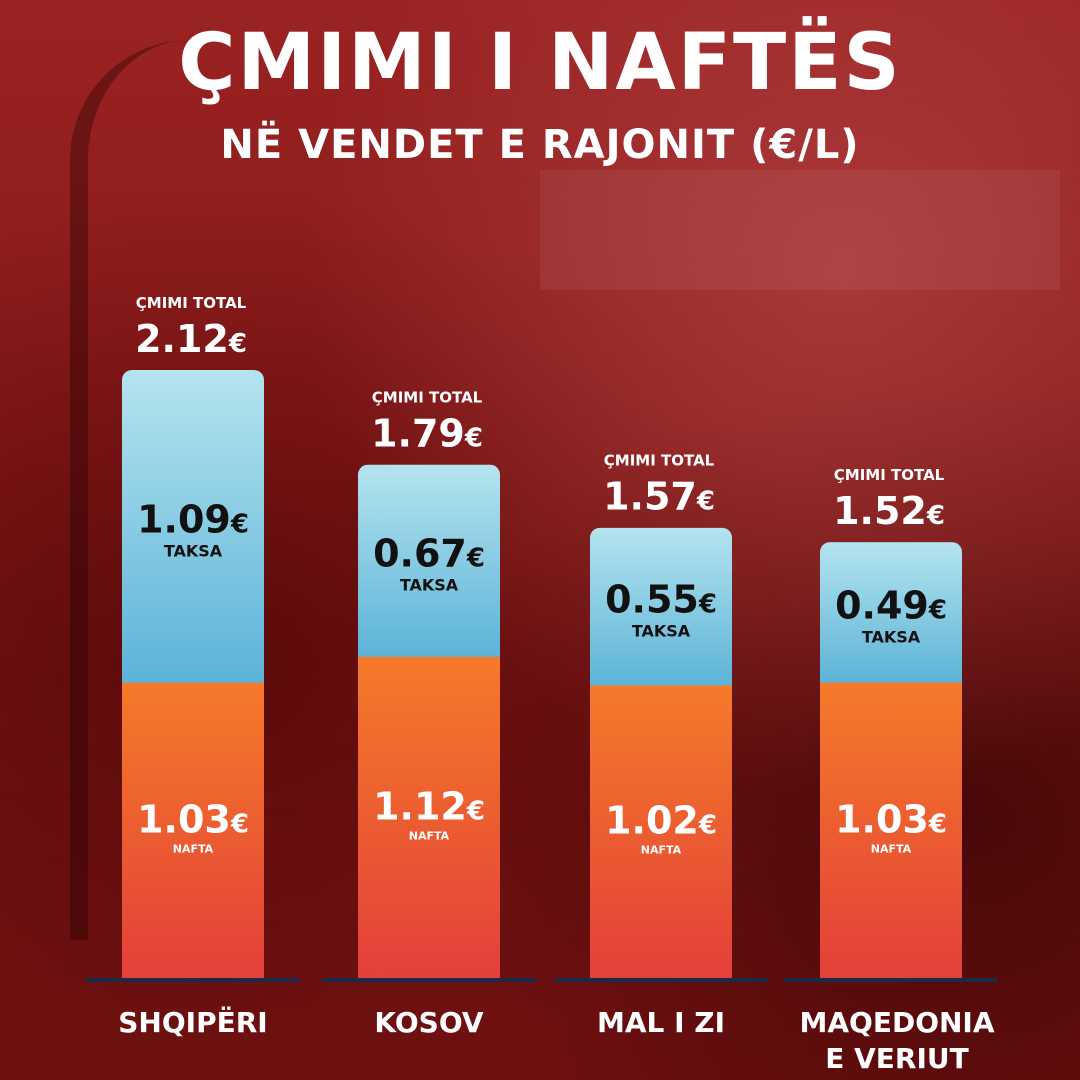 Image resolution: width=1080 pixels, height=1080 pixels. What do you see at coordinates (193, 519) in the screenshot?
I see `tax-value: 1.09€` at bounding box center [193, 519].